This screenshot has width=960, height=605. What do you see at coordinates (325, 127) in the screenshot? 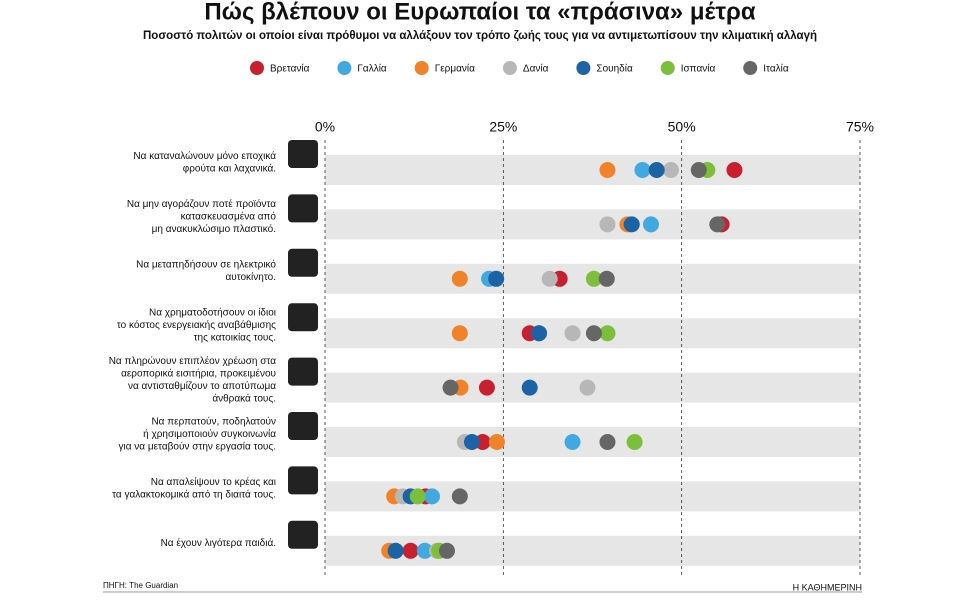
I see `x-tick-label: 0%` at bounding box center [325, 127].